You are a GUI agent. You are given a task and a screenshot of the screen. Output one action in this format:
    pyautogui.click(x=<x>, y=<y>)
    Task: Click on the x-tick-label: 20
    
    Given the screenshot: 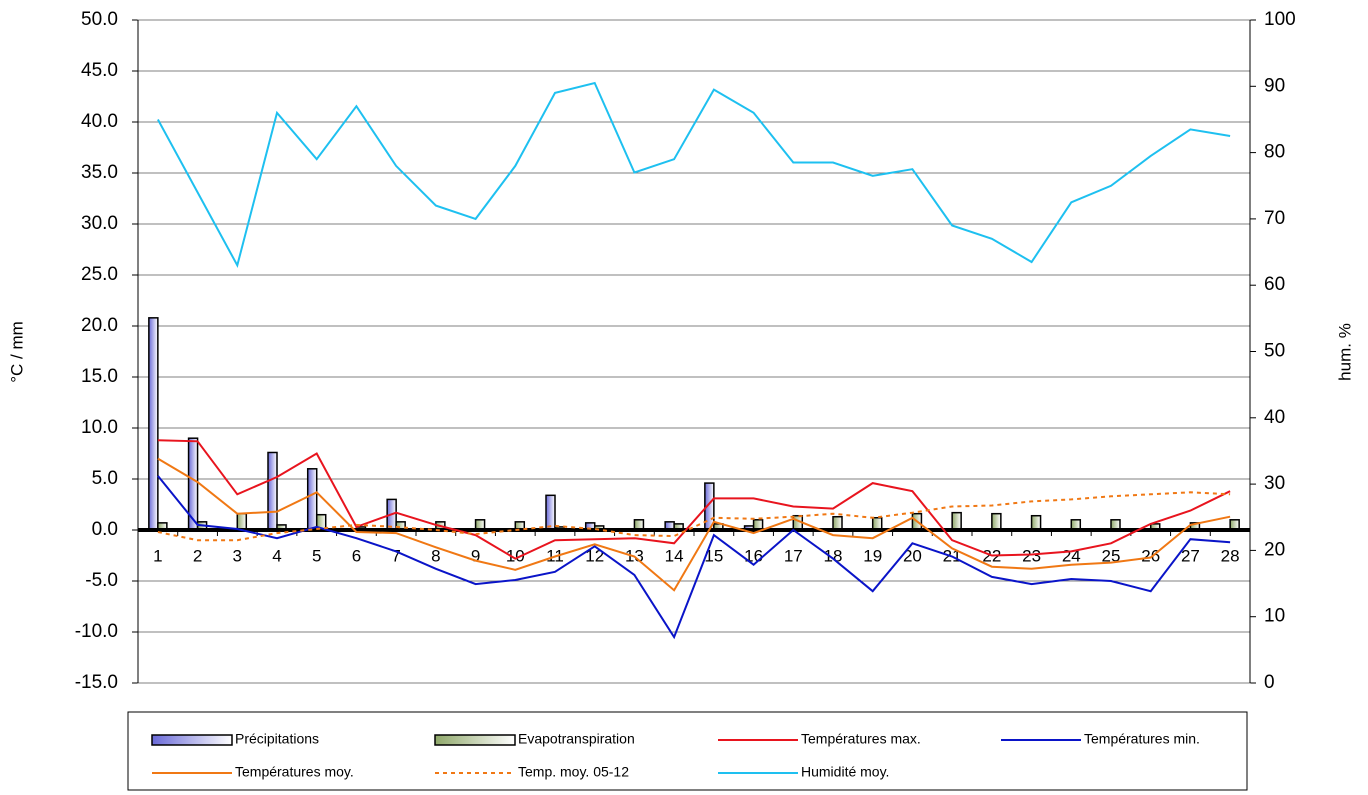 What is the action you would take?
    pyautogui.click(x=912, y=555)
    